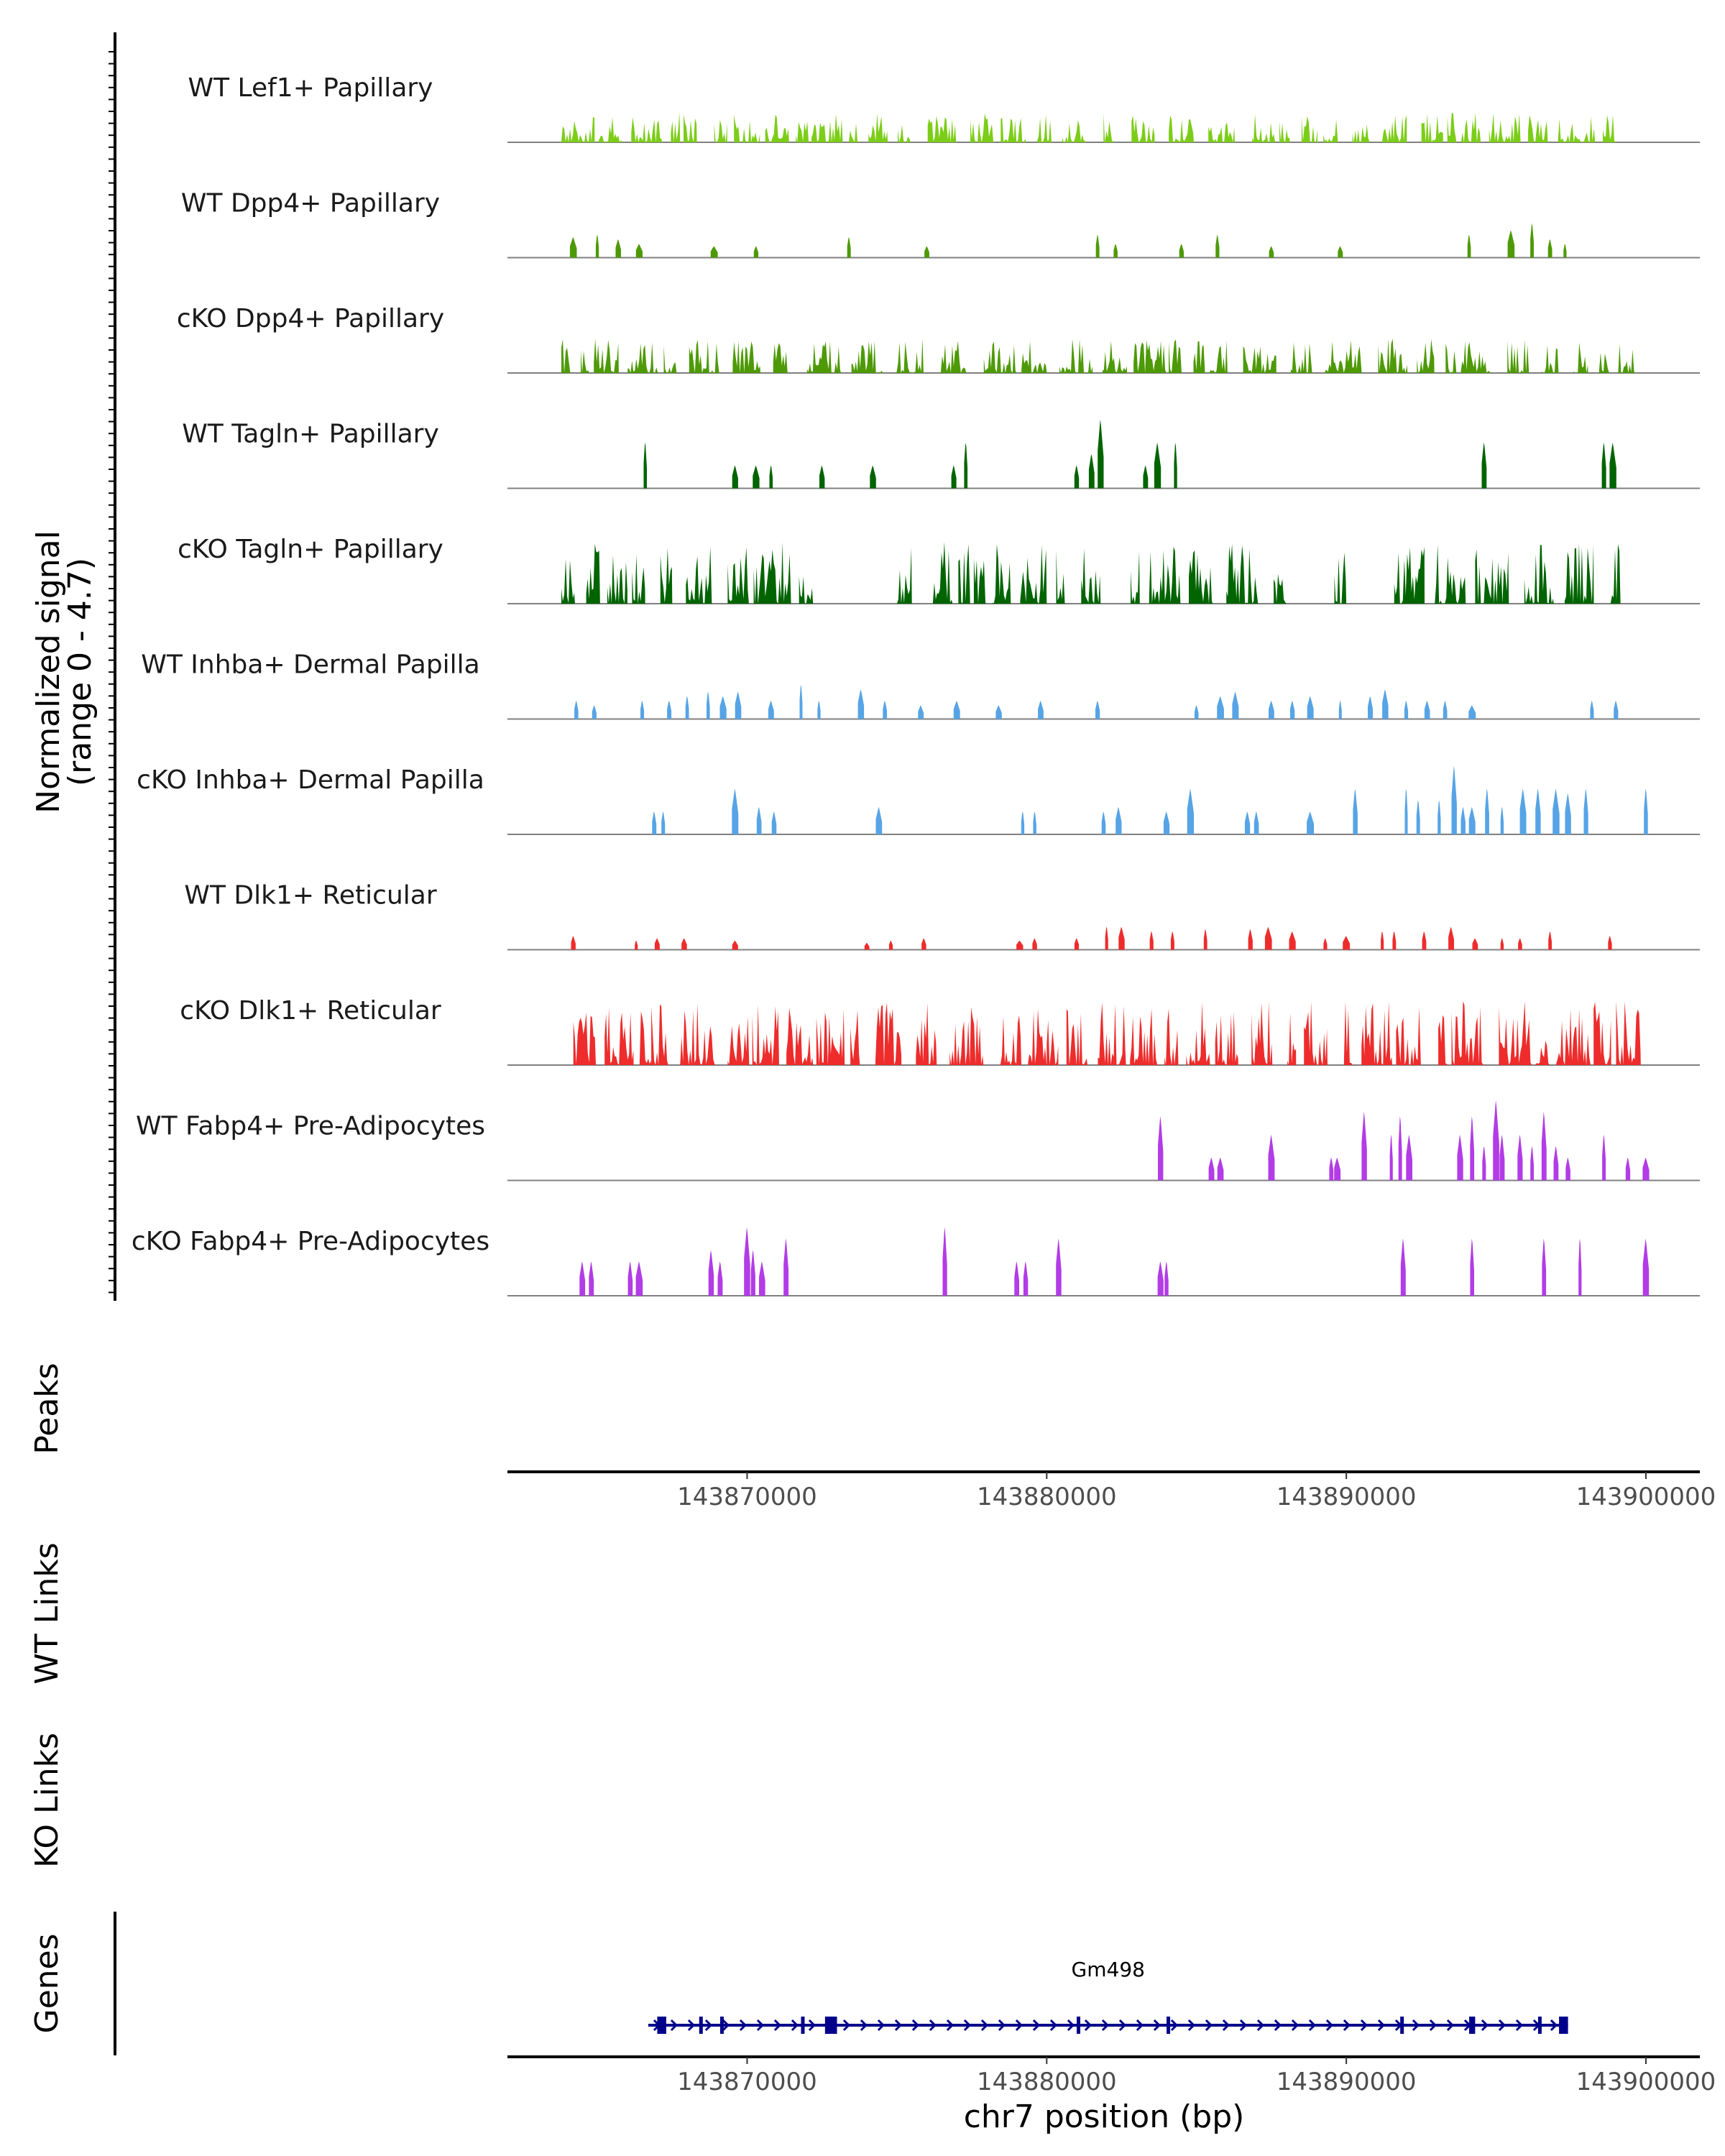 The width and height of the screenshot is (1725, 2156). Describe the element at coordinates (310, 896) in the screenshot. I see `track-label: WT Dlk1+ Reticular` at that location.